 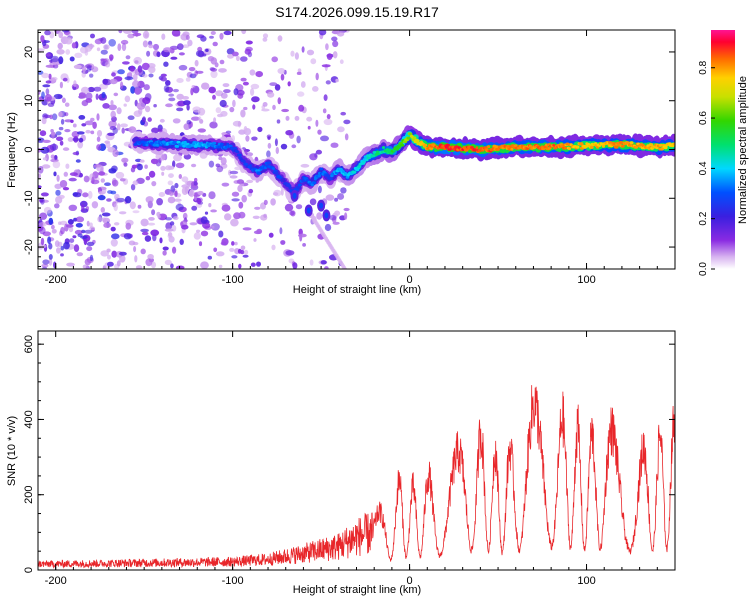 I want to click on y-tick-label: -20, so click(x=29, y=247).